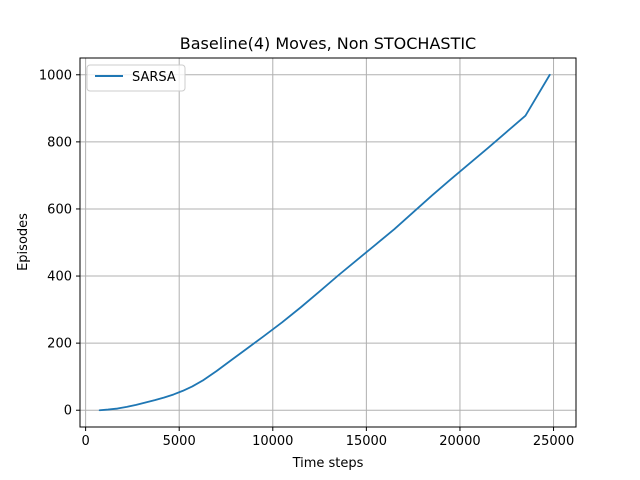  Describe the element at coordinates (68, 411) in the screenshot. I see `y-tick-label: 0` at that location.